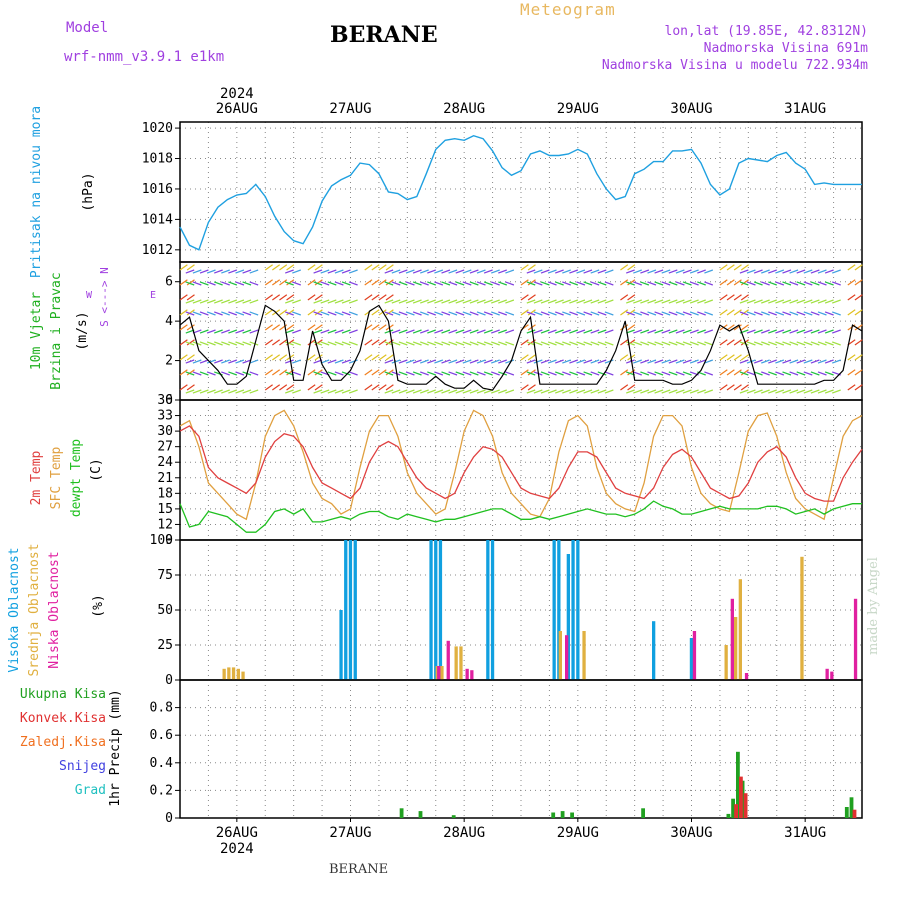 Image resolution: width=900 pixels, height=900 pixels. Describe the element at coordinates (578, 109) in the screenshot. I see `top-day-label: 29AUG` at that location.